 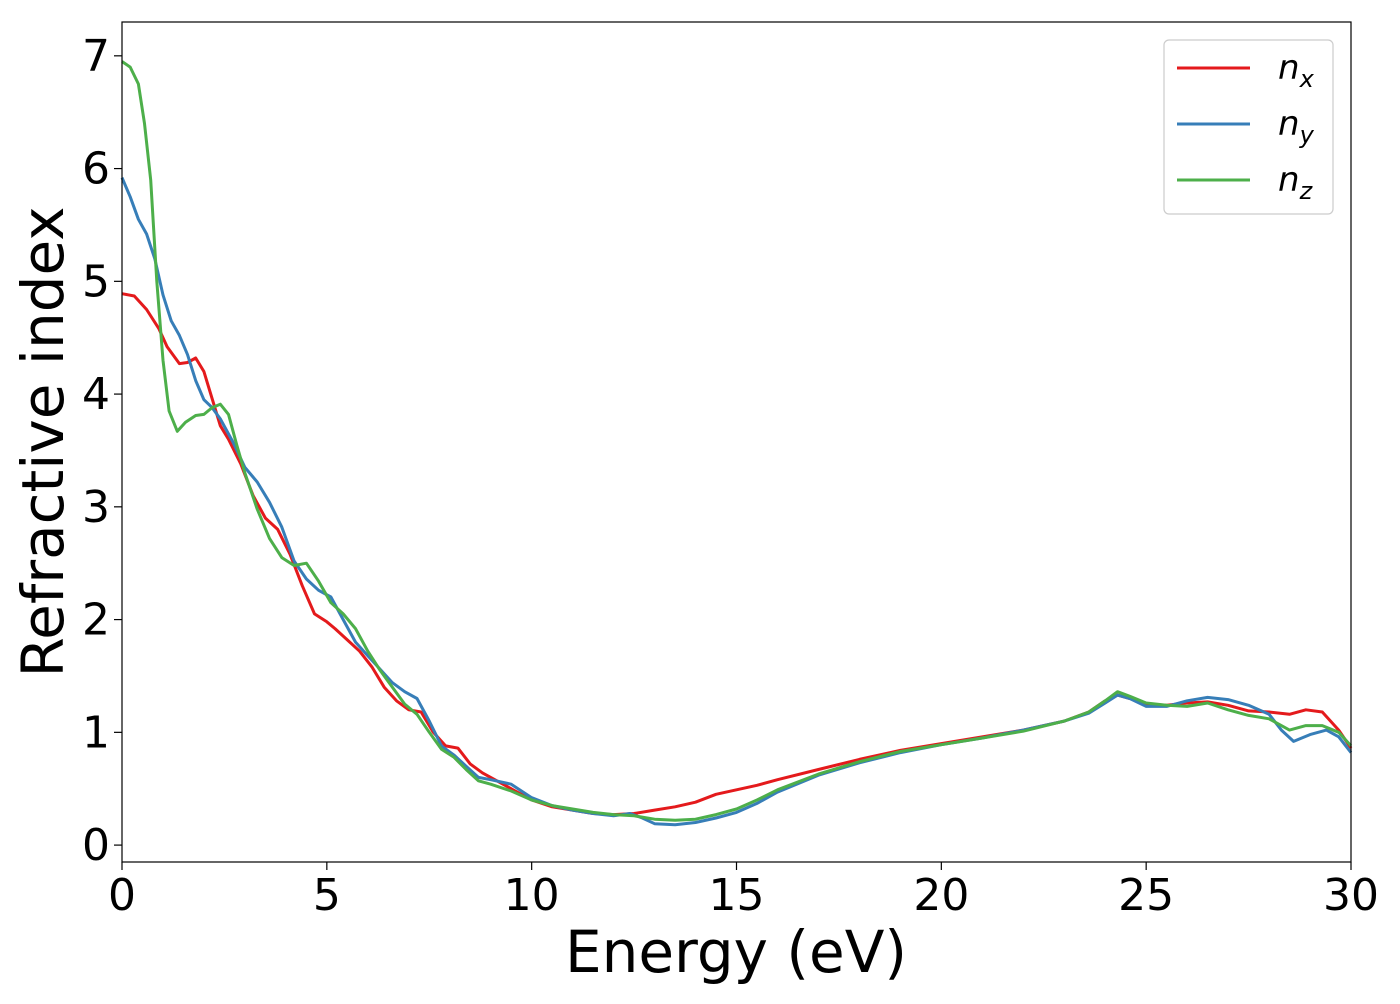 I want to click on y-tick-label: 0, so click(x=96, y=845).